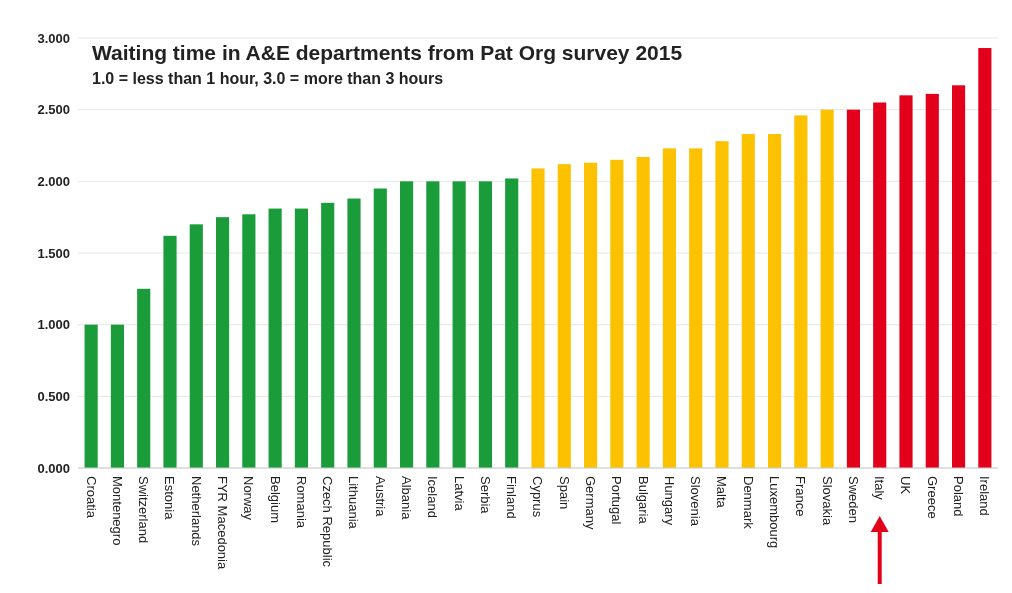 Image resolution: width=1012 pixels, height=593 pixels. I want to click on x-tick-label: Finland, so click(512, 497).